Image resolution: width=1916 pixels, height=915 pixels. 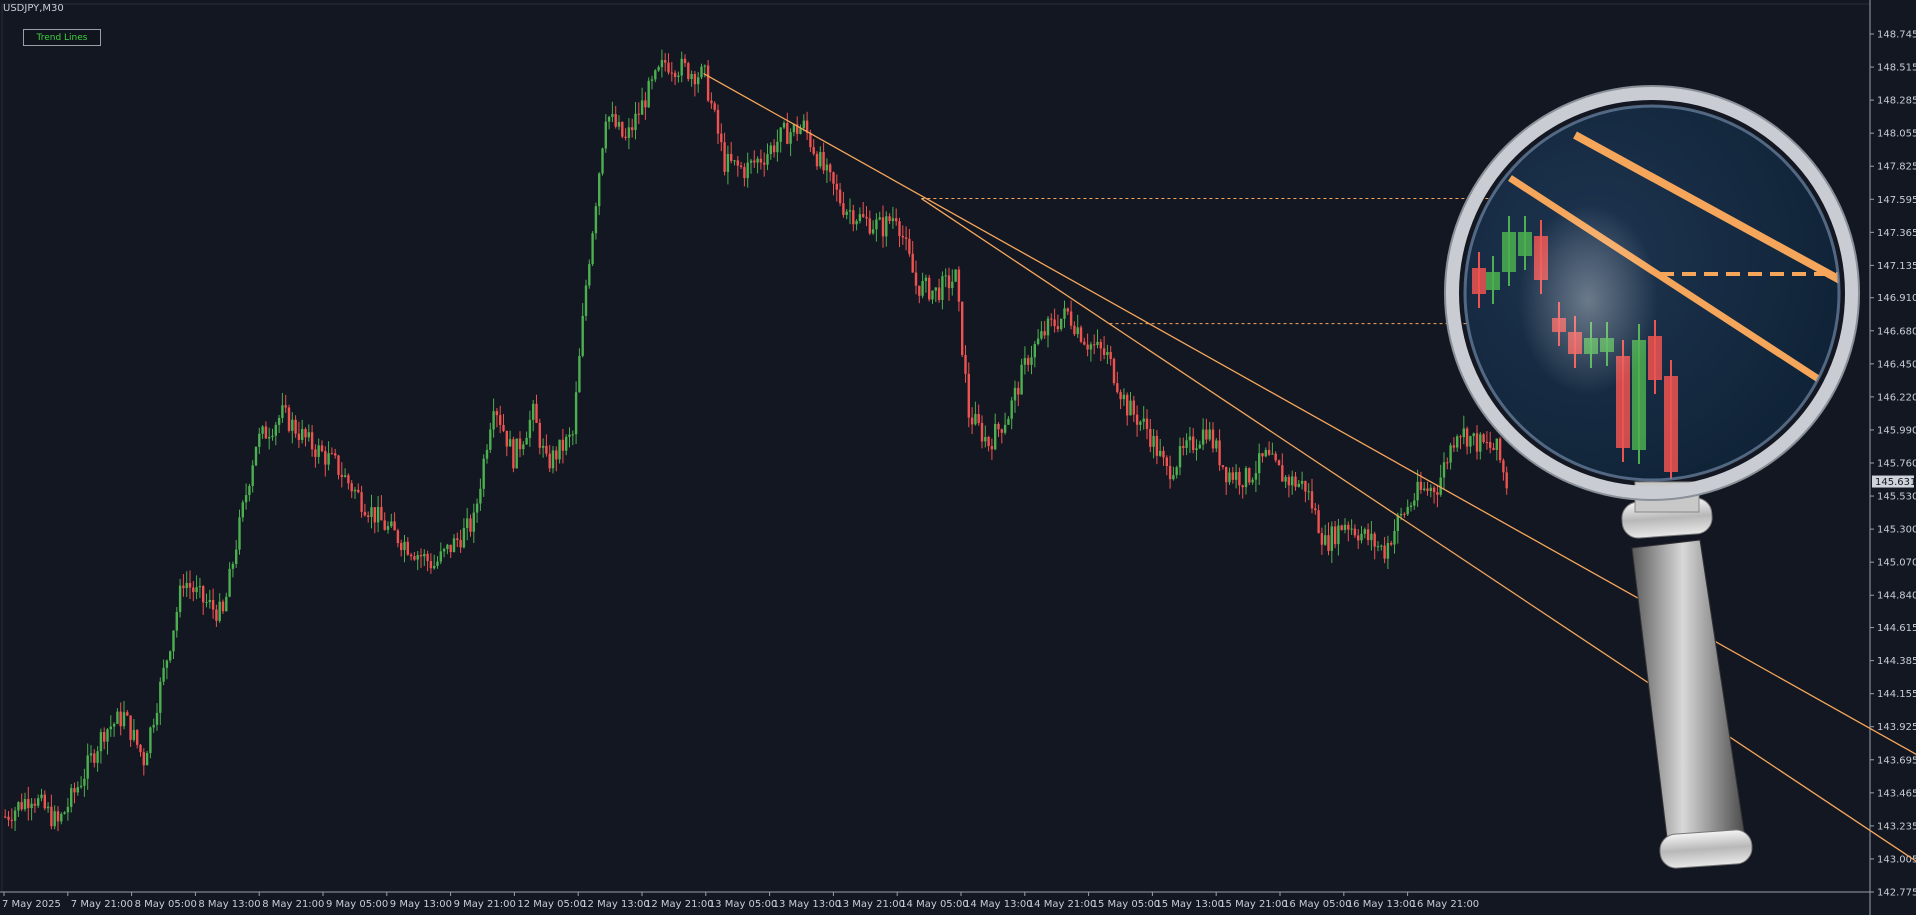 What do you see at coordinates (62, 37) in the screenshot?
I see `trend-lines-button: Trend Lines` at bounding box center [62, 37].